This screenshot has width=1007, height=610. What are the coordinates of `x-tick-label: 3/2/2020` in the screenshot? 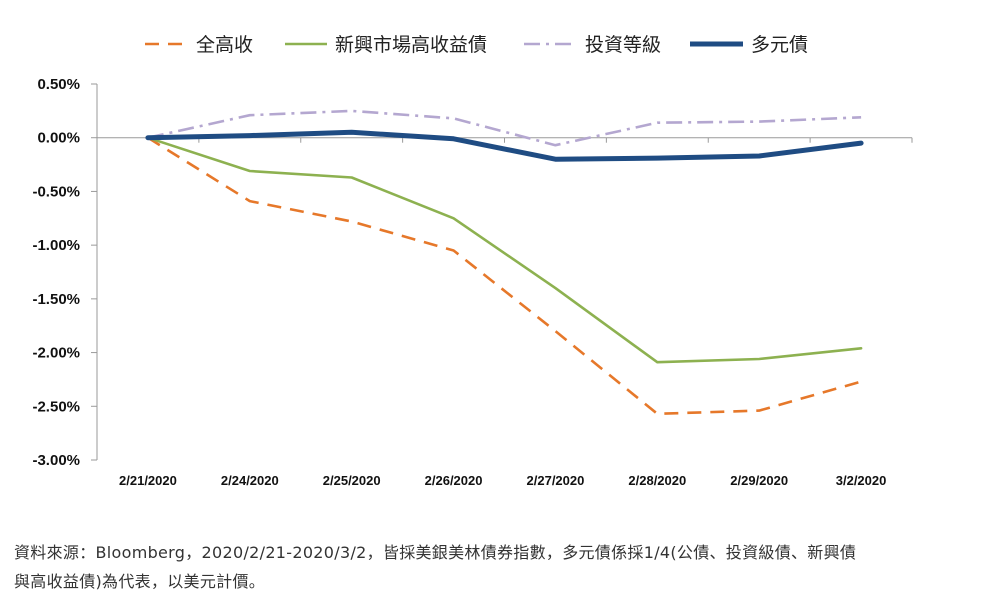 It's located at (861, 480).